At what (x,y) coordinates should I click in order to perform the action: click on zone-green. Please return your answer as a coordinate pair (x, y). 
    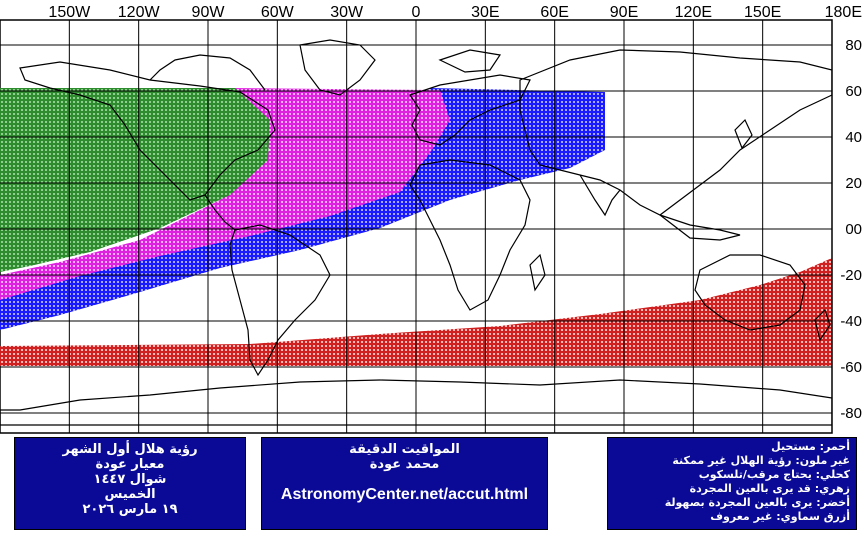
    Looking at the image, I should click on (135, 180).